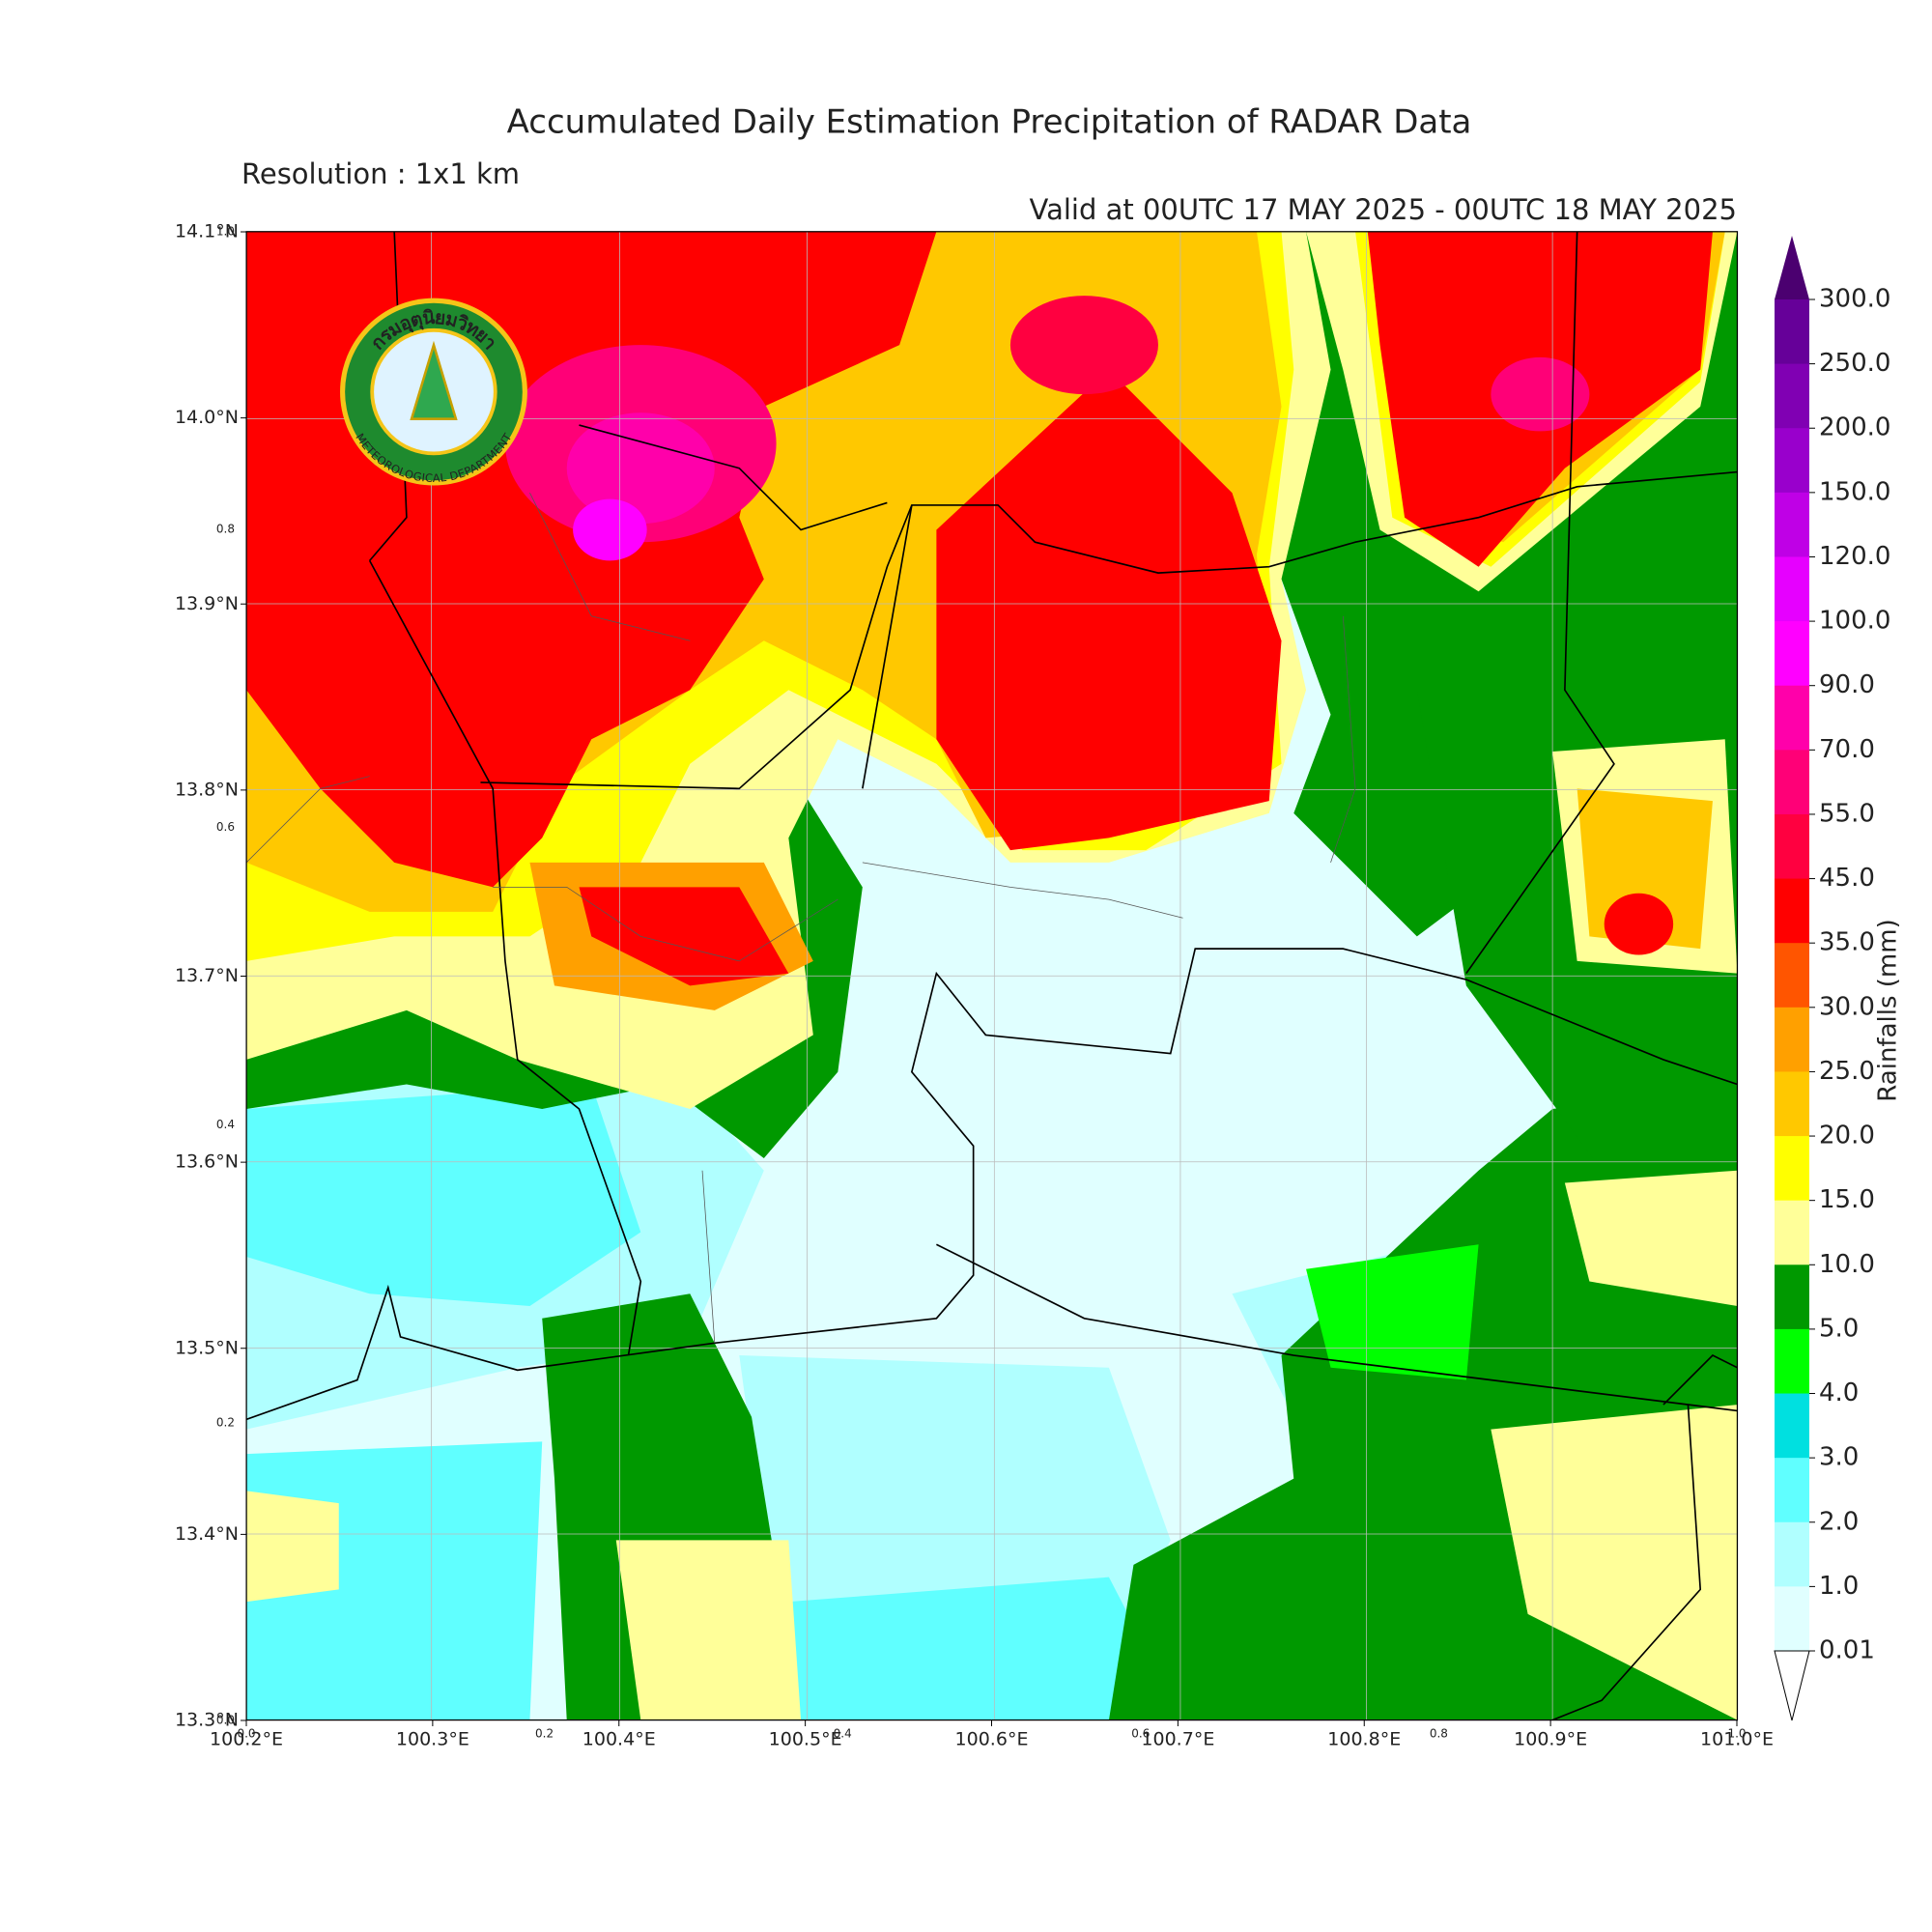 This screenshot has height=1932, width=1932. I want to click on colorbar-label: 35.0, so click(1847, 942).